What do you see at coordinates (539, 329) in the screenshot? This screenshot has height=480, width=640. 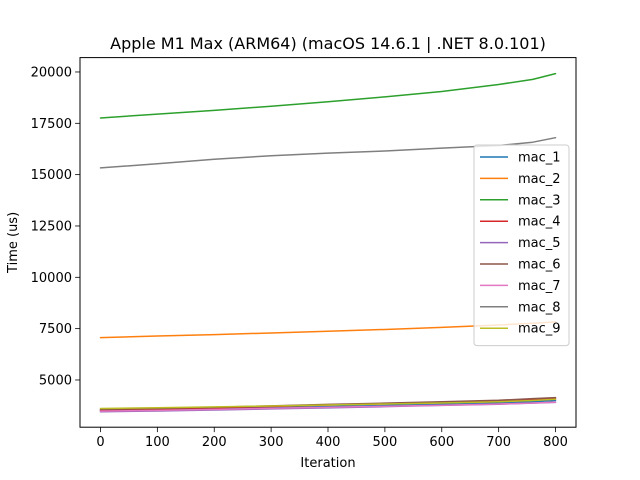 I see `legend-label-mac-9: mac_9` at bounding box center [539, 329].